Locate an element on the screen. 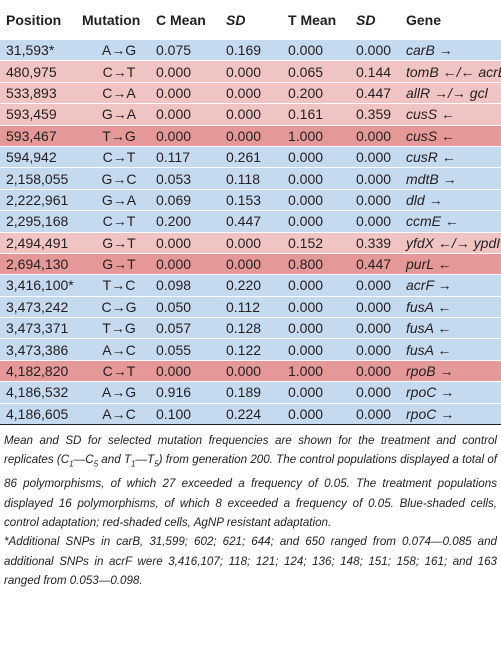  cell-t-mean: 0.200 is located at coordinates (322, 92).